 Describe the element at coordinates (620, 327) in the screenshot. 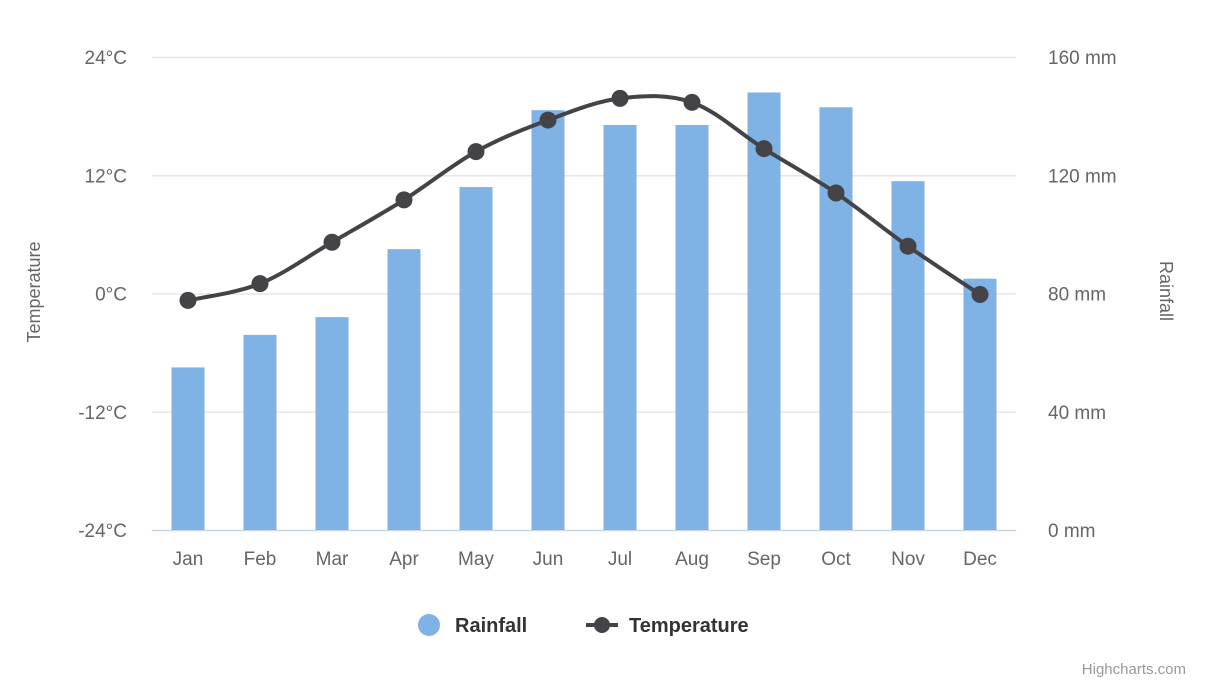

I see `rainfall-bar-jul` at that location.